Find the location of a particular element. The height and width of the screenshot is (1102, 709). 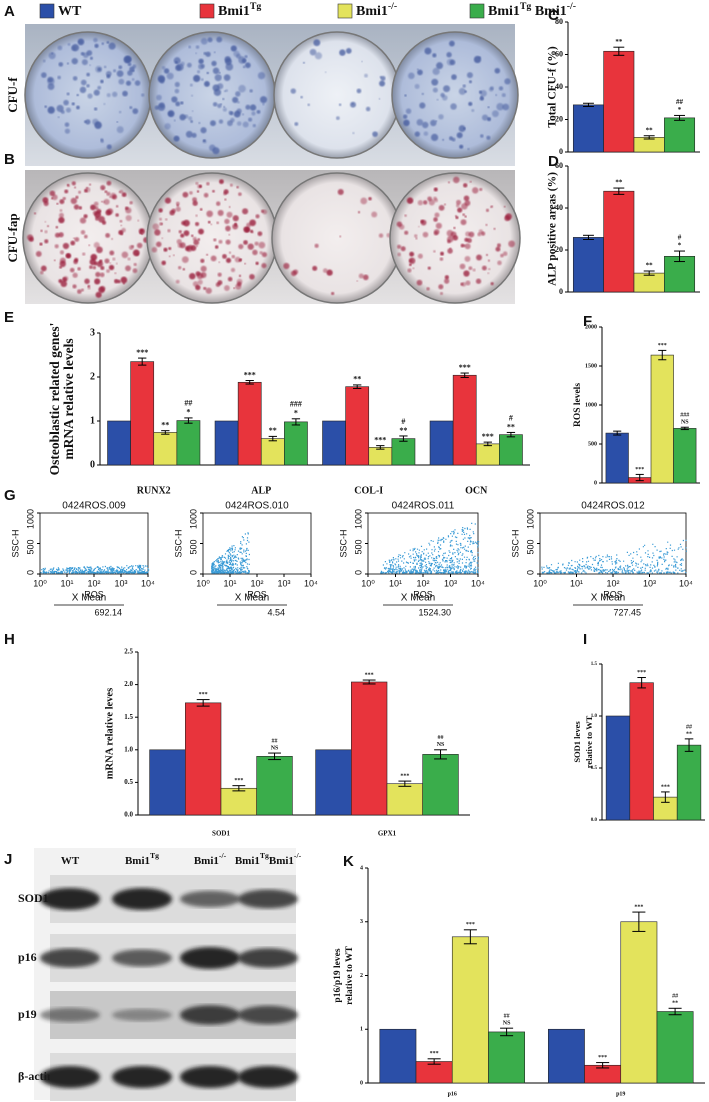

event-cloud is located at coordinates (614, 556).